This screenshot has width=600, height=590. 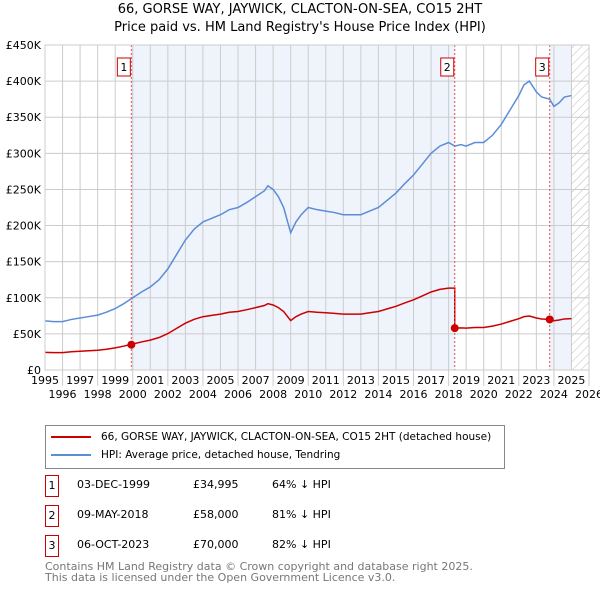 What do you see at coordinates (216, 514) in the screenshot?
I see `sale-price: £58,000` at bounding box center [216, 514].